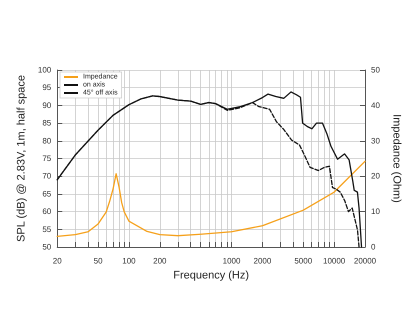  I want to click on x-tick-label: 20, so click(57, 261).